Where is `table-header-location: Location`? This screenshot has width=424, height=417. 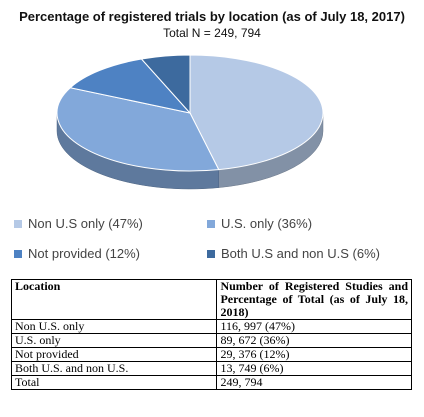
table-header-location: Location is located at coordinates (114, 299).